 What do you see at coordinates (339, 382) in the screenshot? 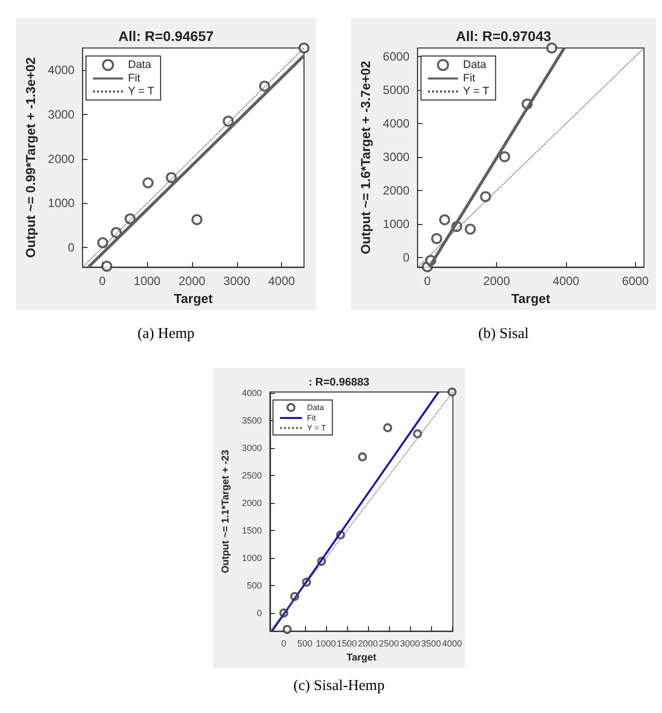
I see `chart-title: : R=0.96883` at bounding box center [339, 382].